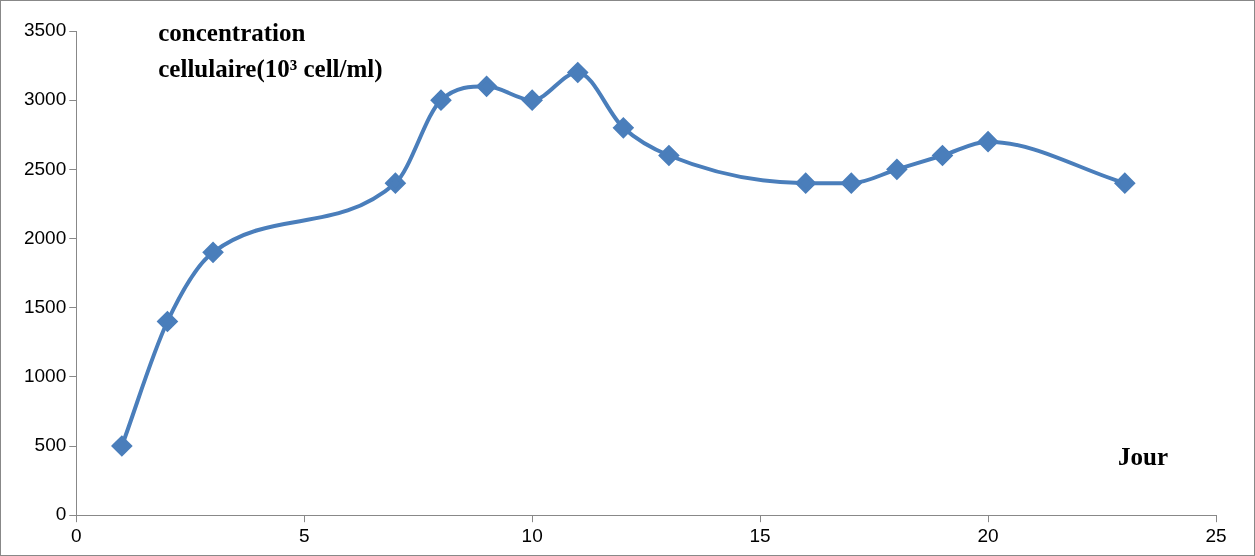  Describe the element at coordinates (45, 237) in the screenshot. I see `y-tick-label: 2000` at that location.